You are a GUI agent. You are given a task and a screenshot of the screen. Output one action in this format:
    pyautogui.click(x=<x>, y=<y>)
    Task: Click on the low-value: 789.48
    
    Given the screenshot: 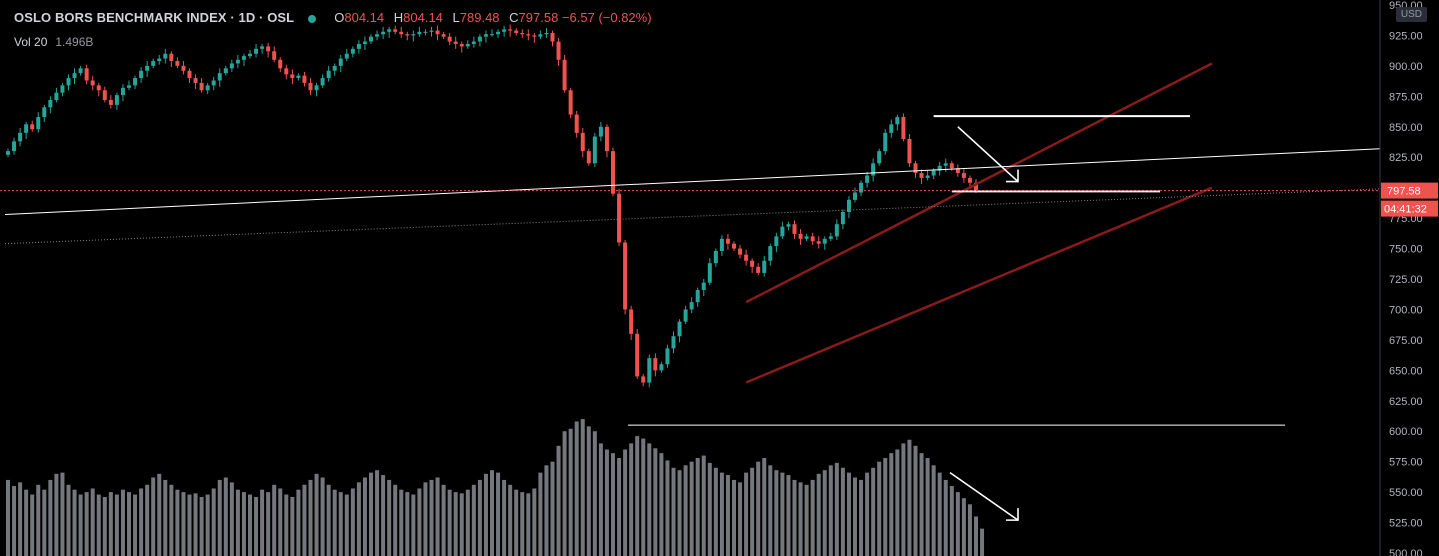 What is the action you would take?
    pyautogui.click(x=479, y=17)
    